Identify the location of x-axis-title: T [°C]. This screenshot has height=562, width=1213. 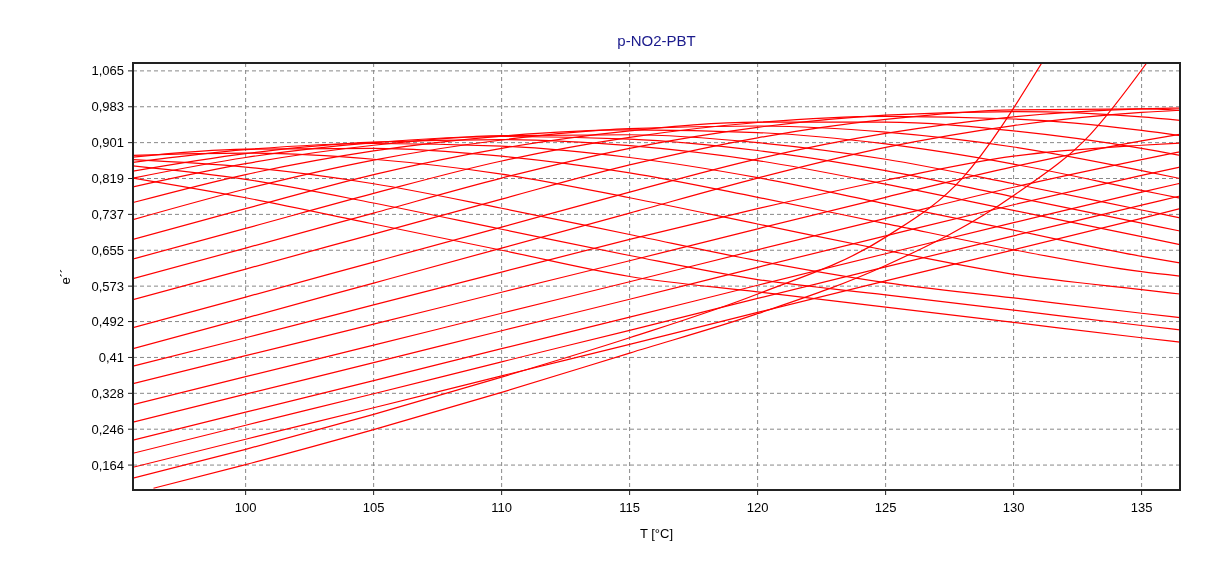
(656, 533).